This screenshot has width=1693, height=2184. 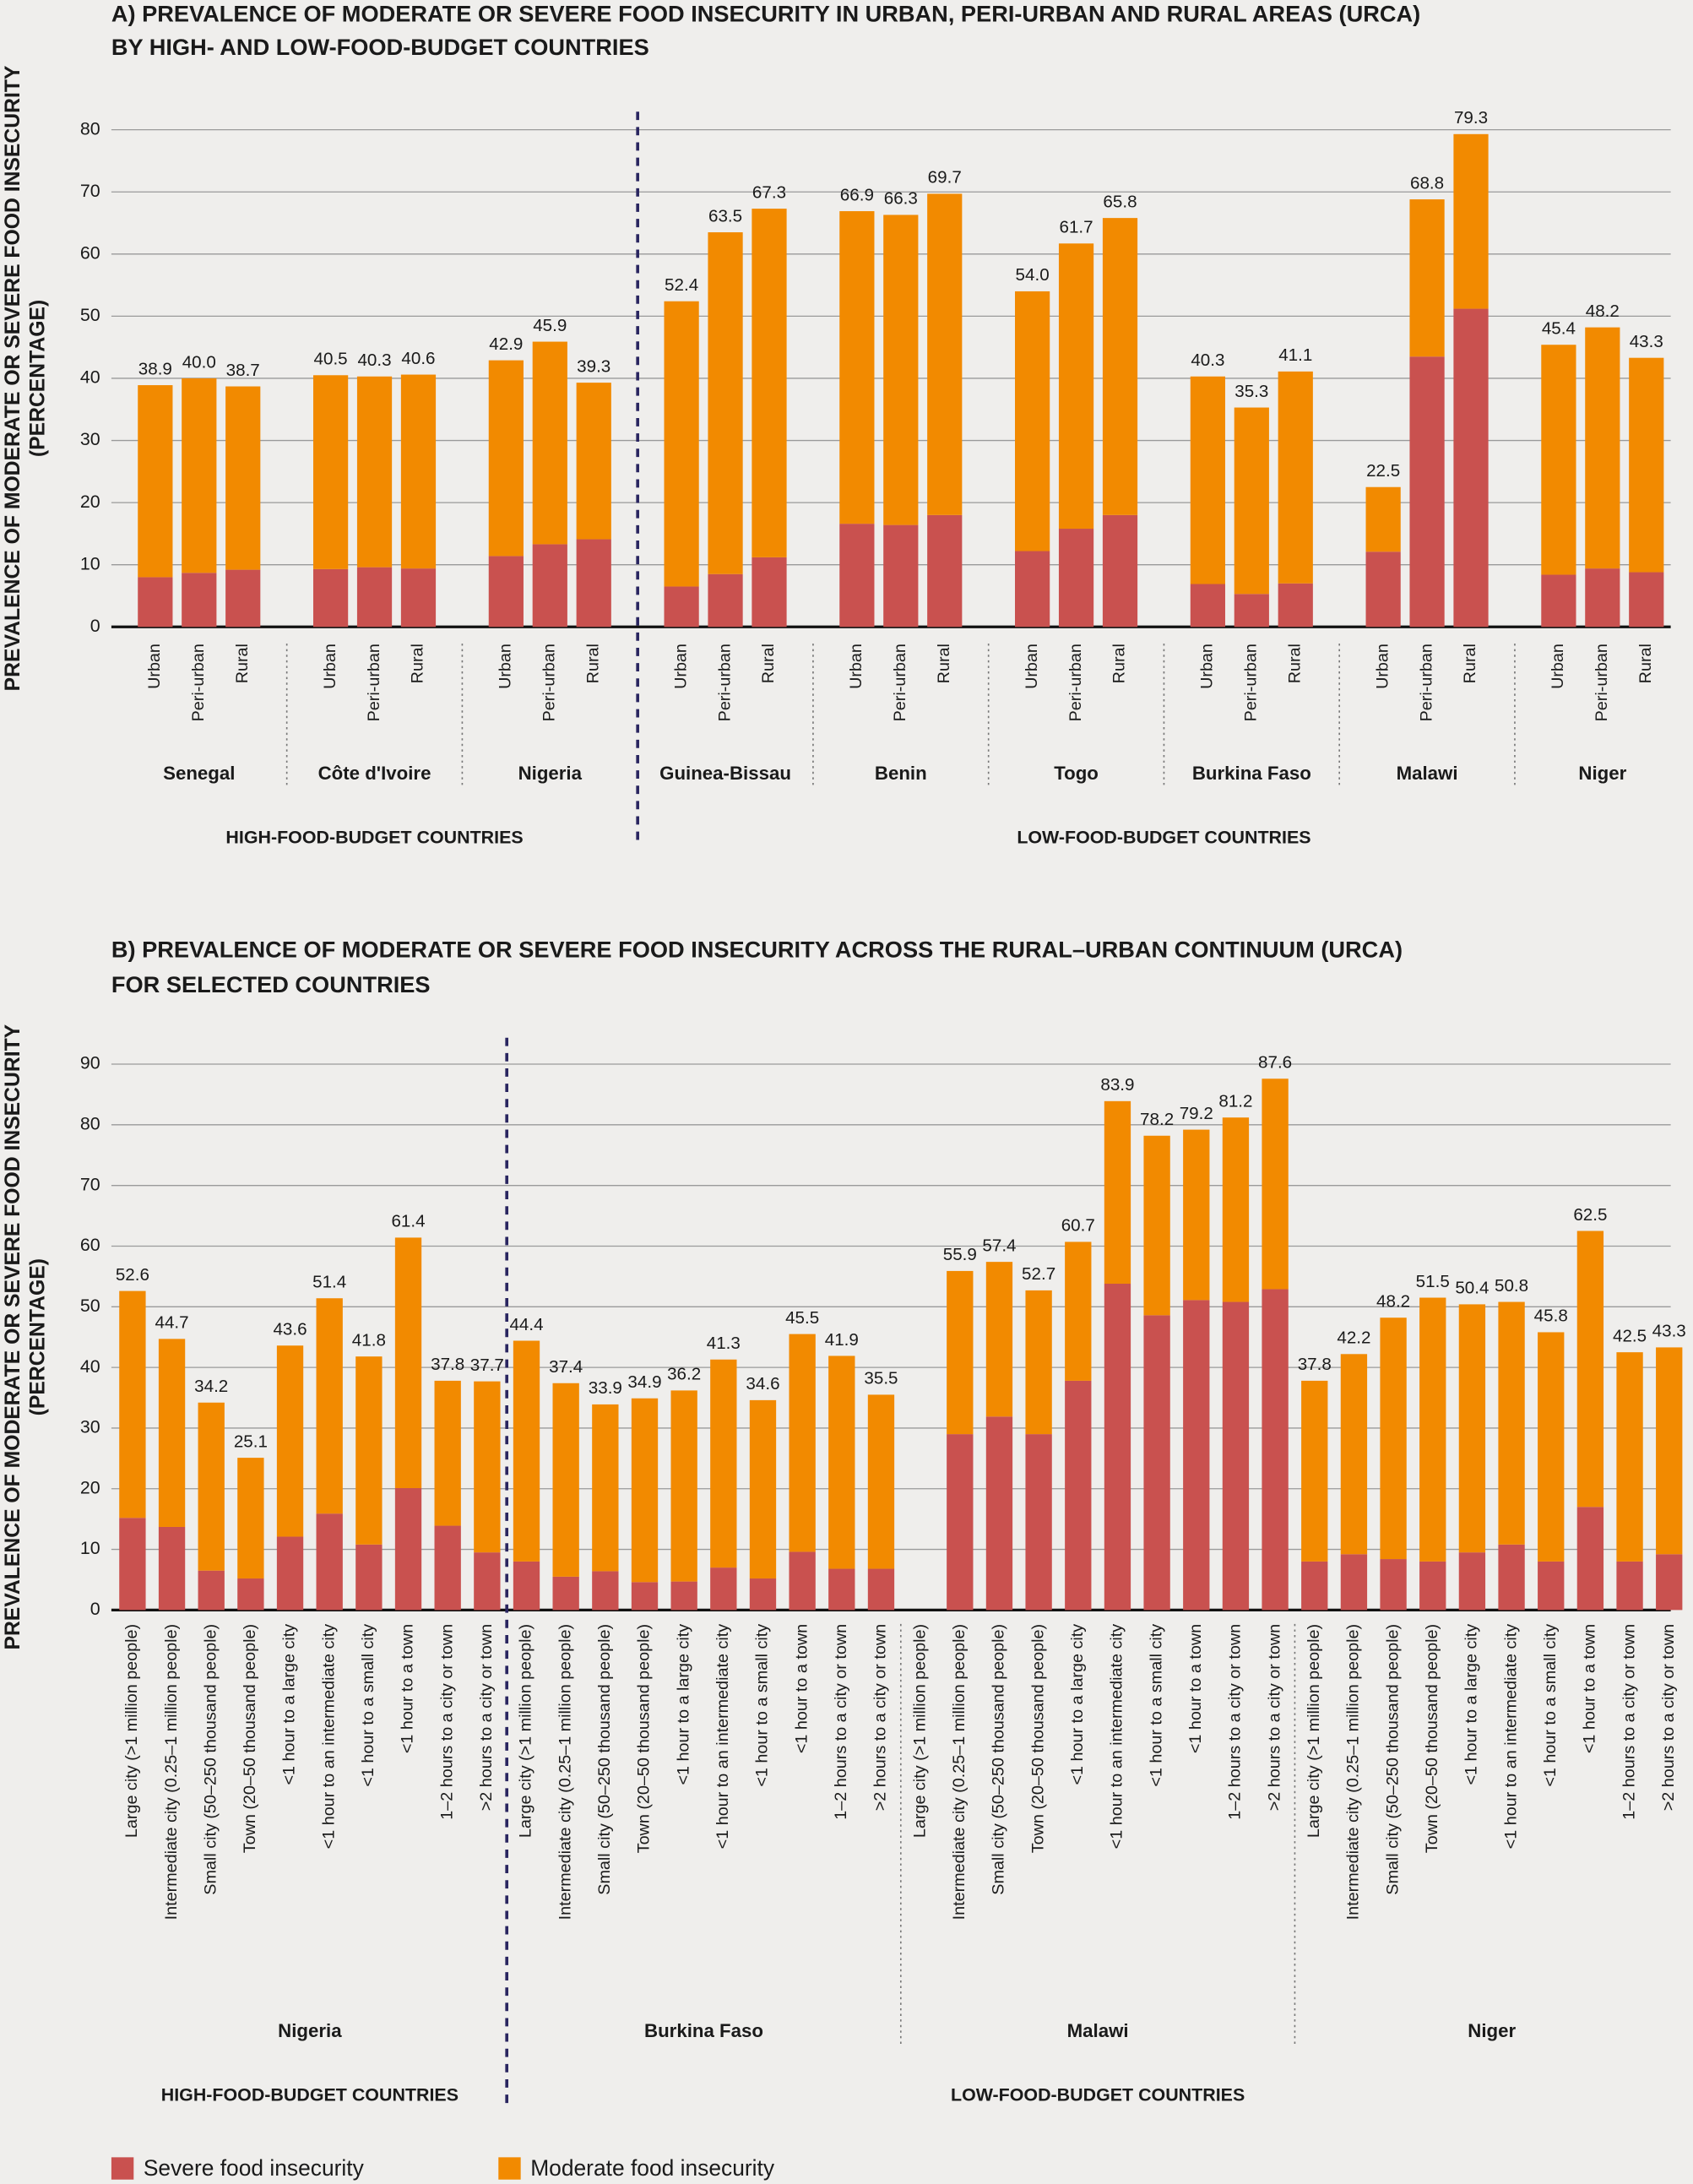 I want to click on total-label: 45.9, so click(x=550, y=325).